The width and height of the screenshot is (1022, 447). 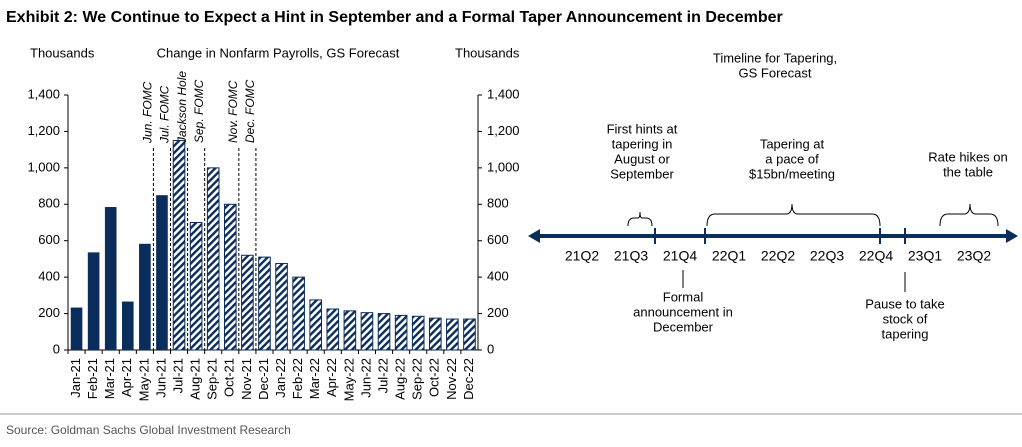 I want to click on y-tick-label: 1,200, so click(x=43, y=130).